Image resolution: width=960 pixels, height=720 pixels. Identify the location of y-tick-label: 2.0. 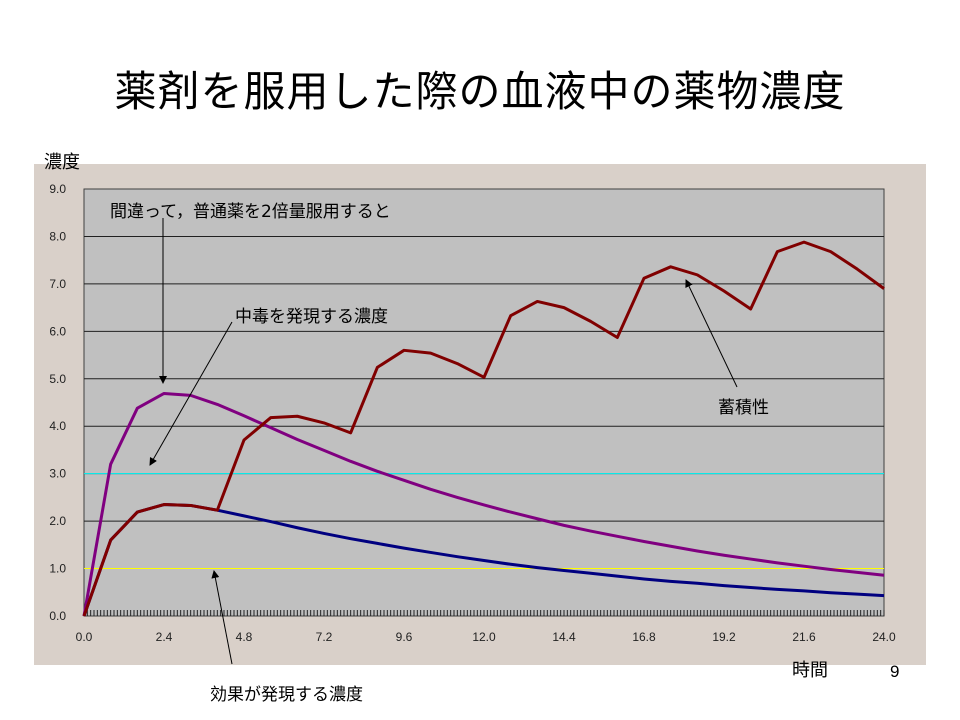
(57, 521).